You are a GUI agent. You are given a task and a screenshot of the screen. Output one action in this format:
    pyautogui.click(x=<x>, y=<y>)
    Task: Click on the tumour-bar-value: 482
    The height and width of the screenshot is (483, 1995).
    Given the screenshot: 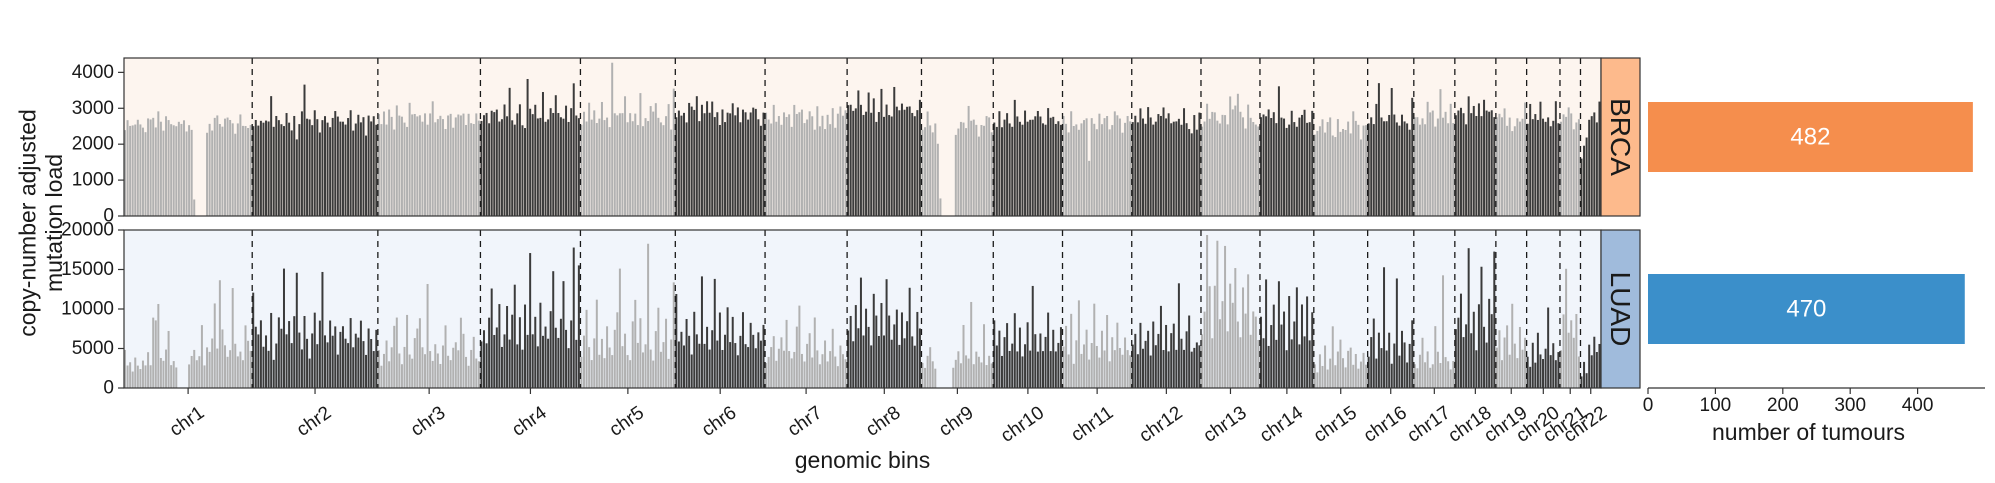 What is the action you would take?
    pyautogui.click(x=1810, y=137)
    